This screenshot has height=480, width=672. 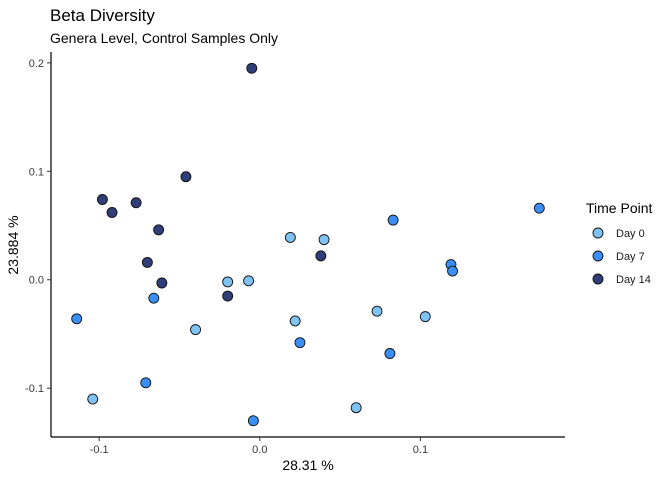 I want to click on y-tick-label: 0.2, so click(x=36, y=64).